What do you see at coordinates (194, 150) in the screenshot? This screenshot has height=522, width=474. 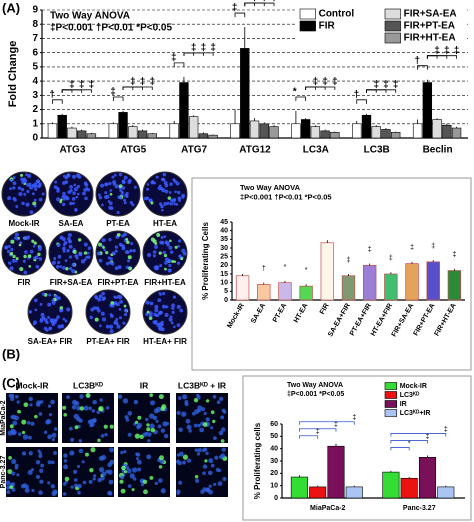 I see `x-tick-label: ATG7` at bounding box center [194, 150].